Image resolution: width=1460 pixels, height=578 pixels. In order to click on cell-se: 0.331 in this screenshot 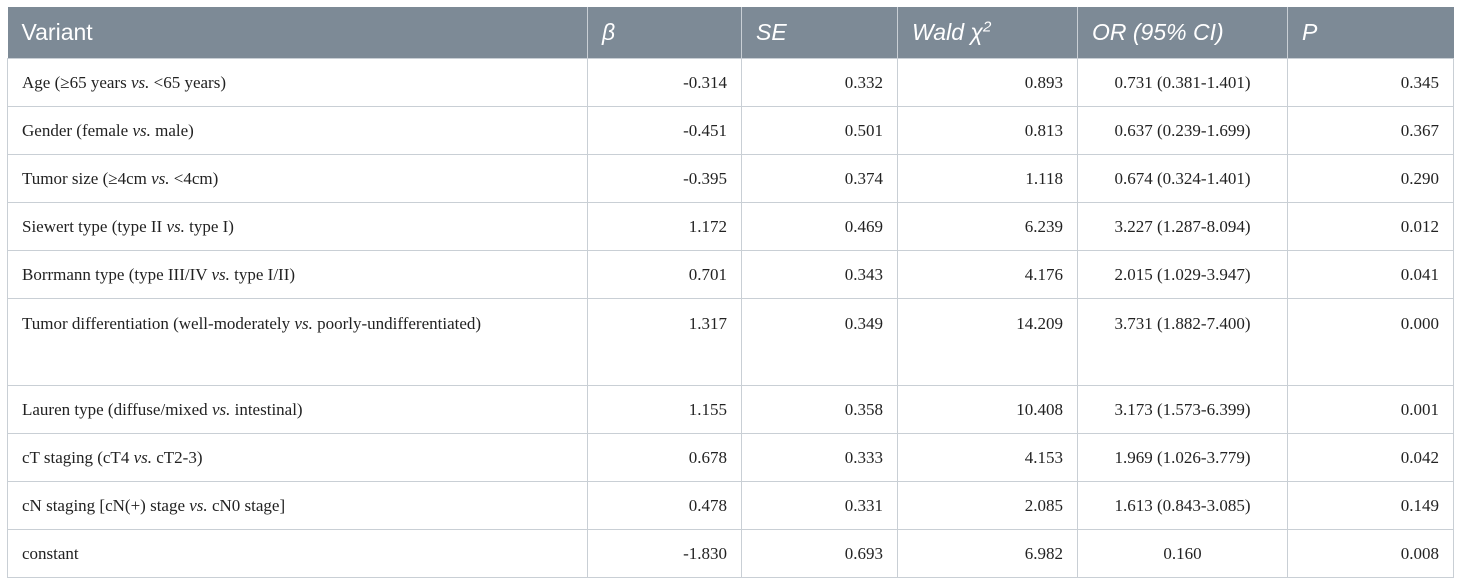, I will do `click(819, 505)`.